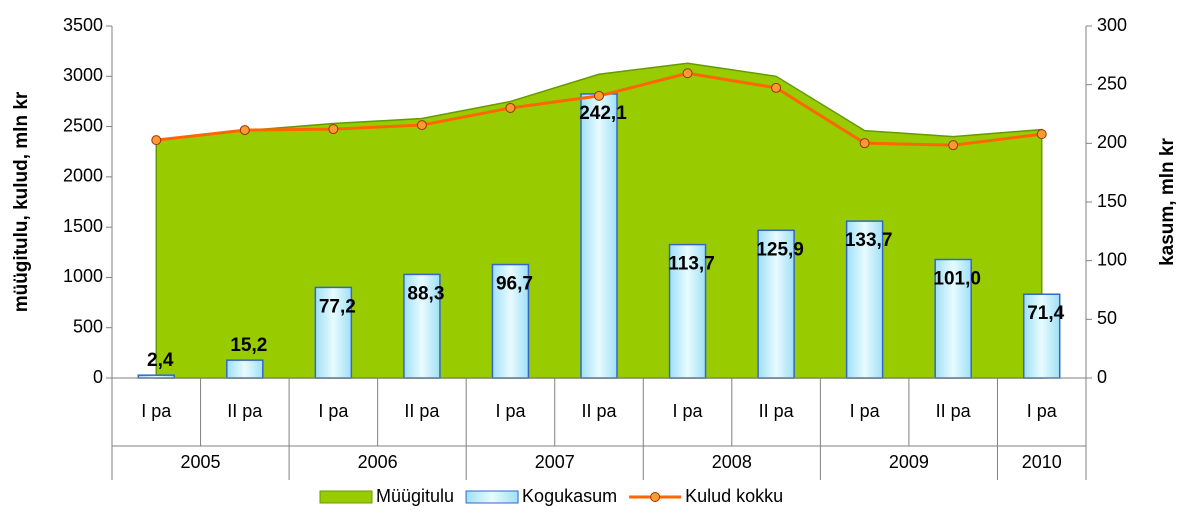  I want to click on x-group-label: 2007, so click(555, 462).